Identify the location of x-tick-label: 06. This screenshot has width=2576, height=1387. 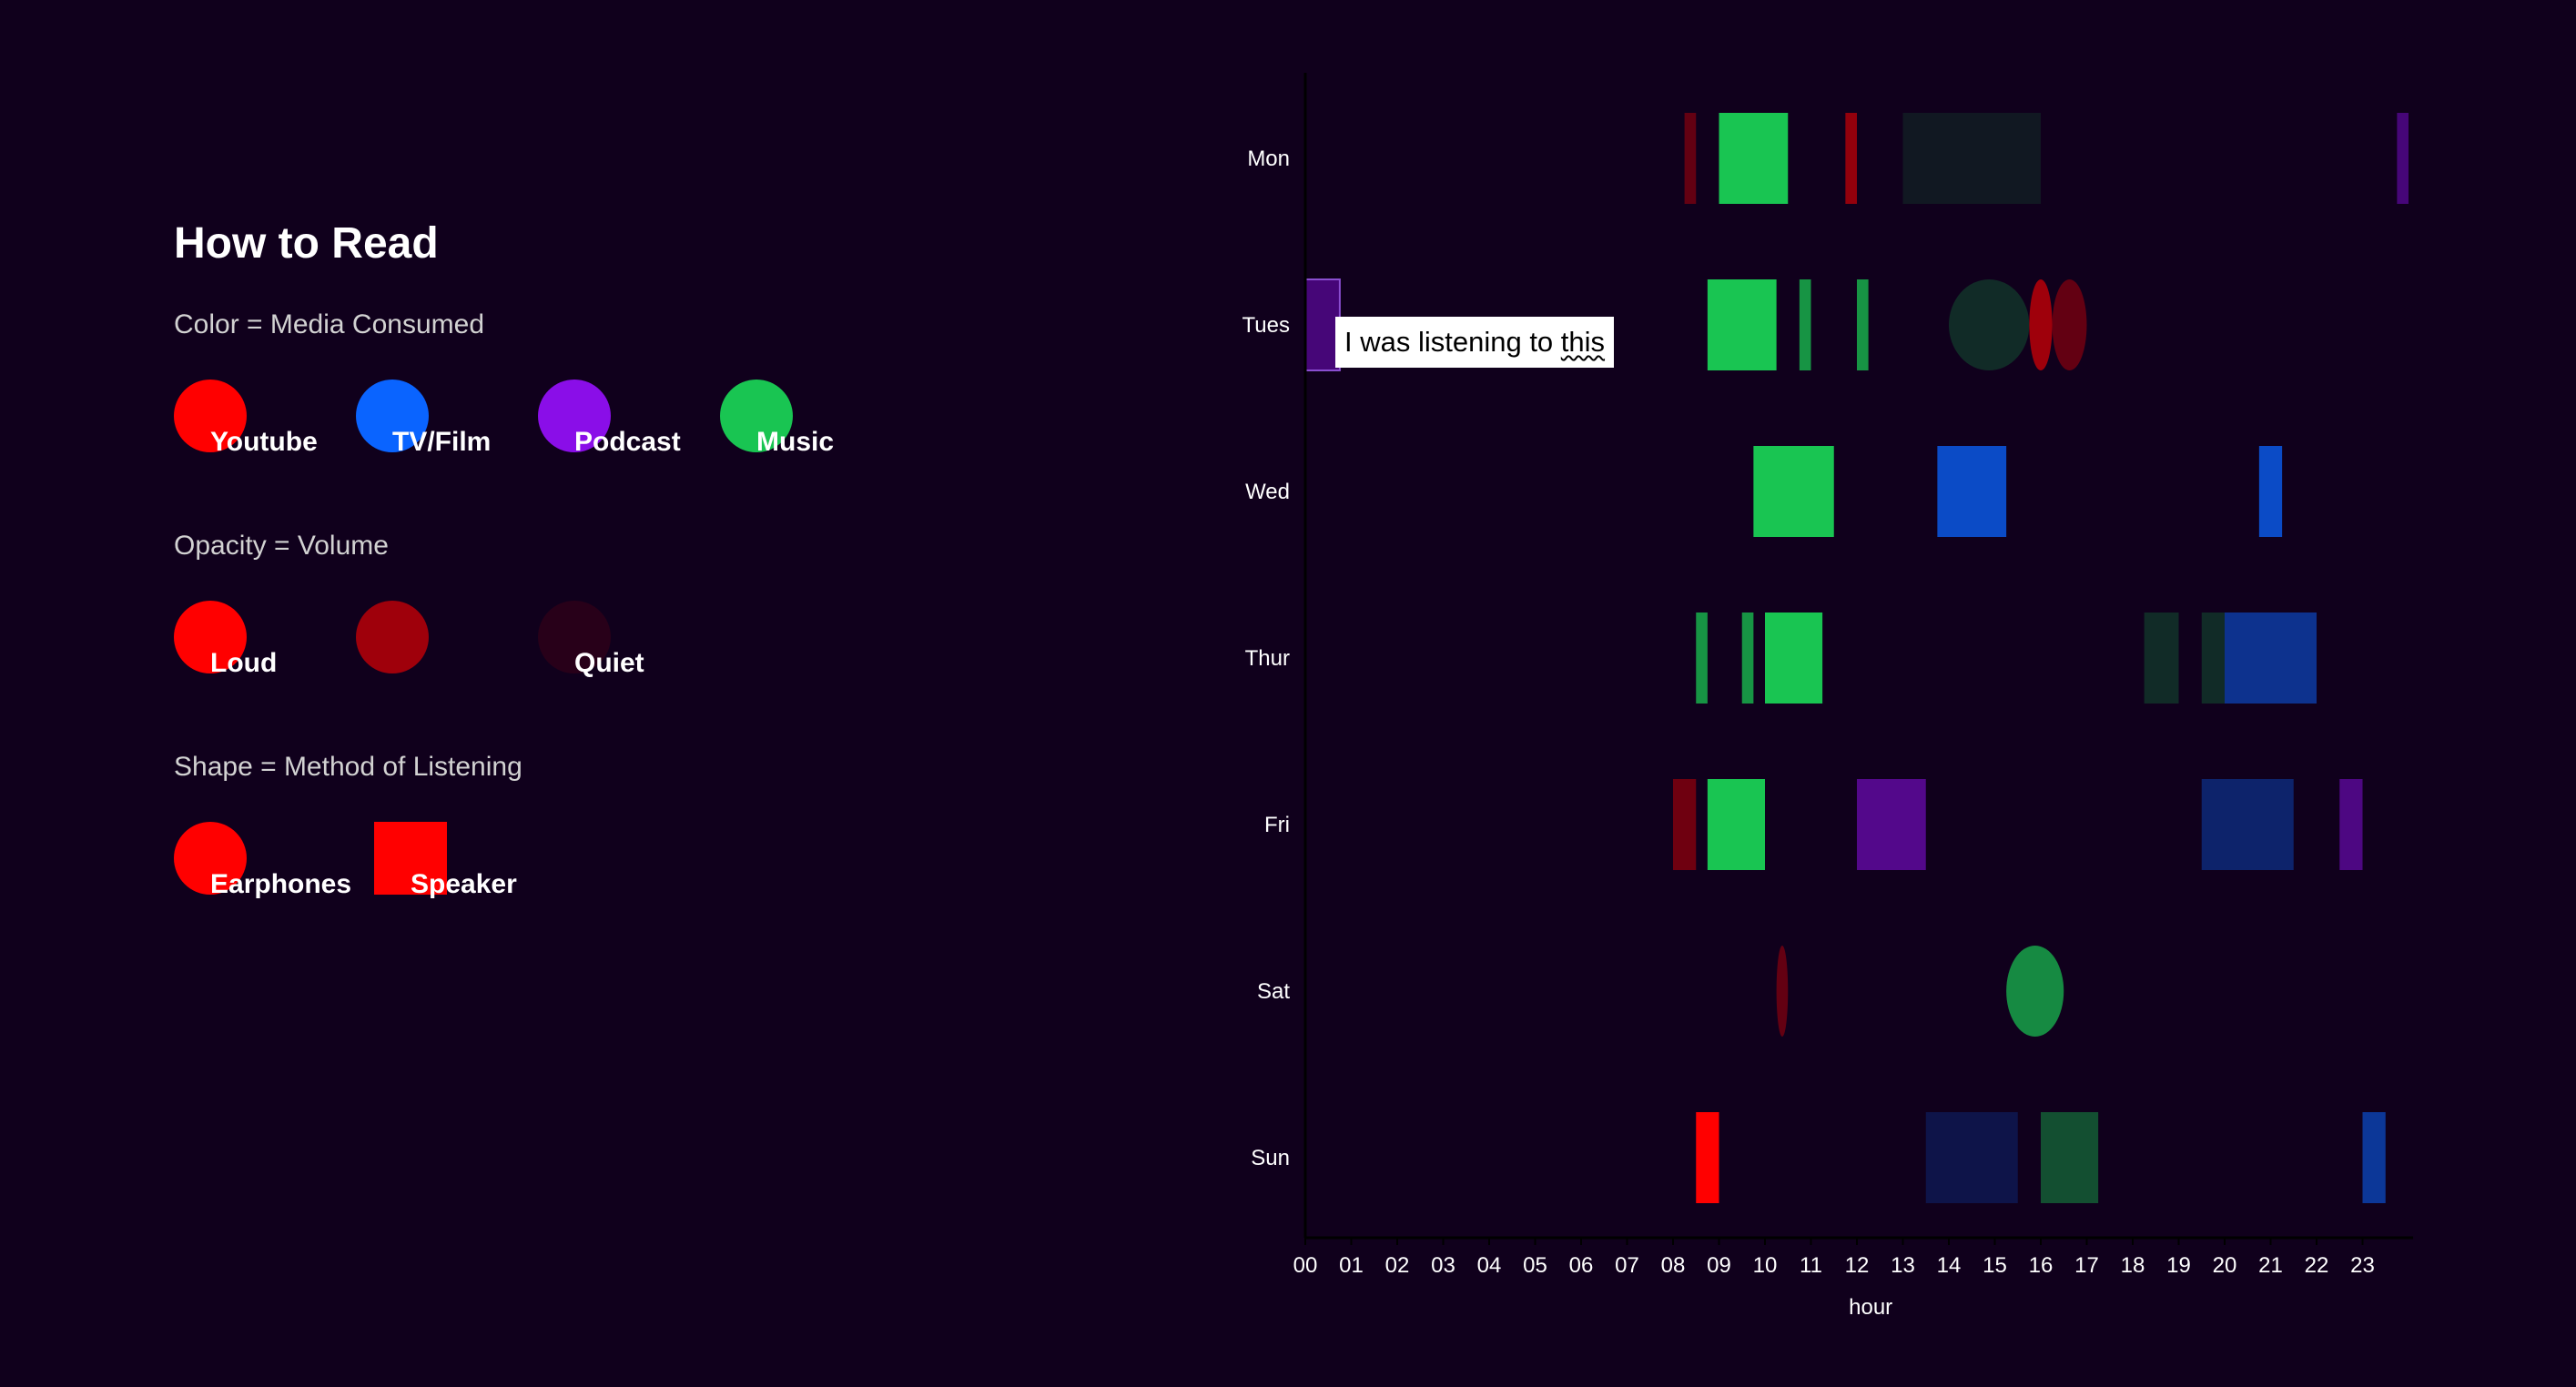
(1581, 1265).